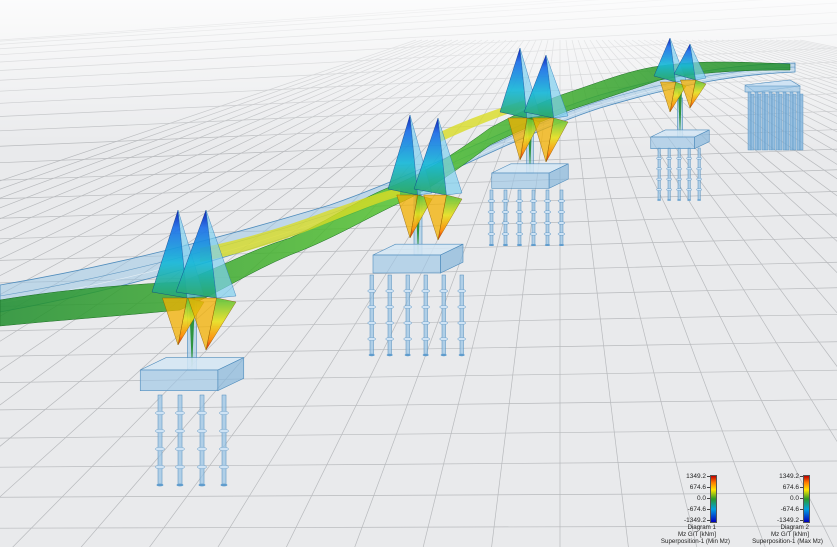 This screenshot has width=837, height=547. I want to click on legend-title: Diagram 1, so click(701, 527).